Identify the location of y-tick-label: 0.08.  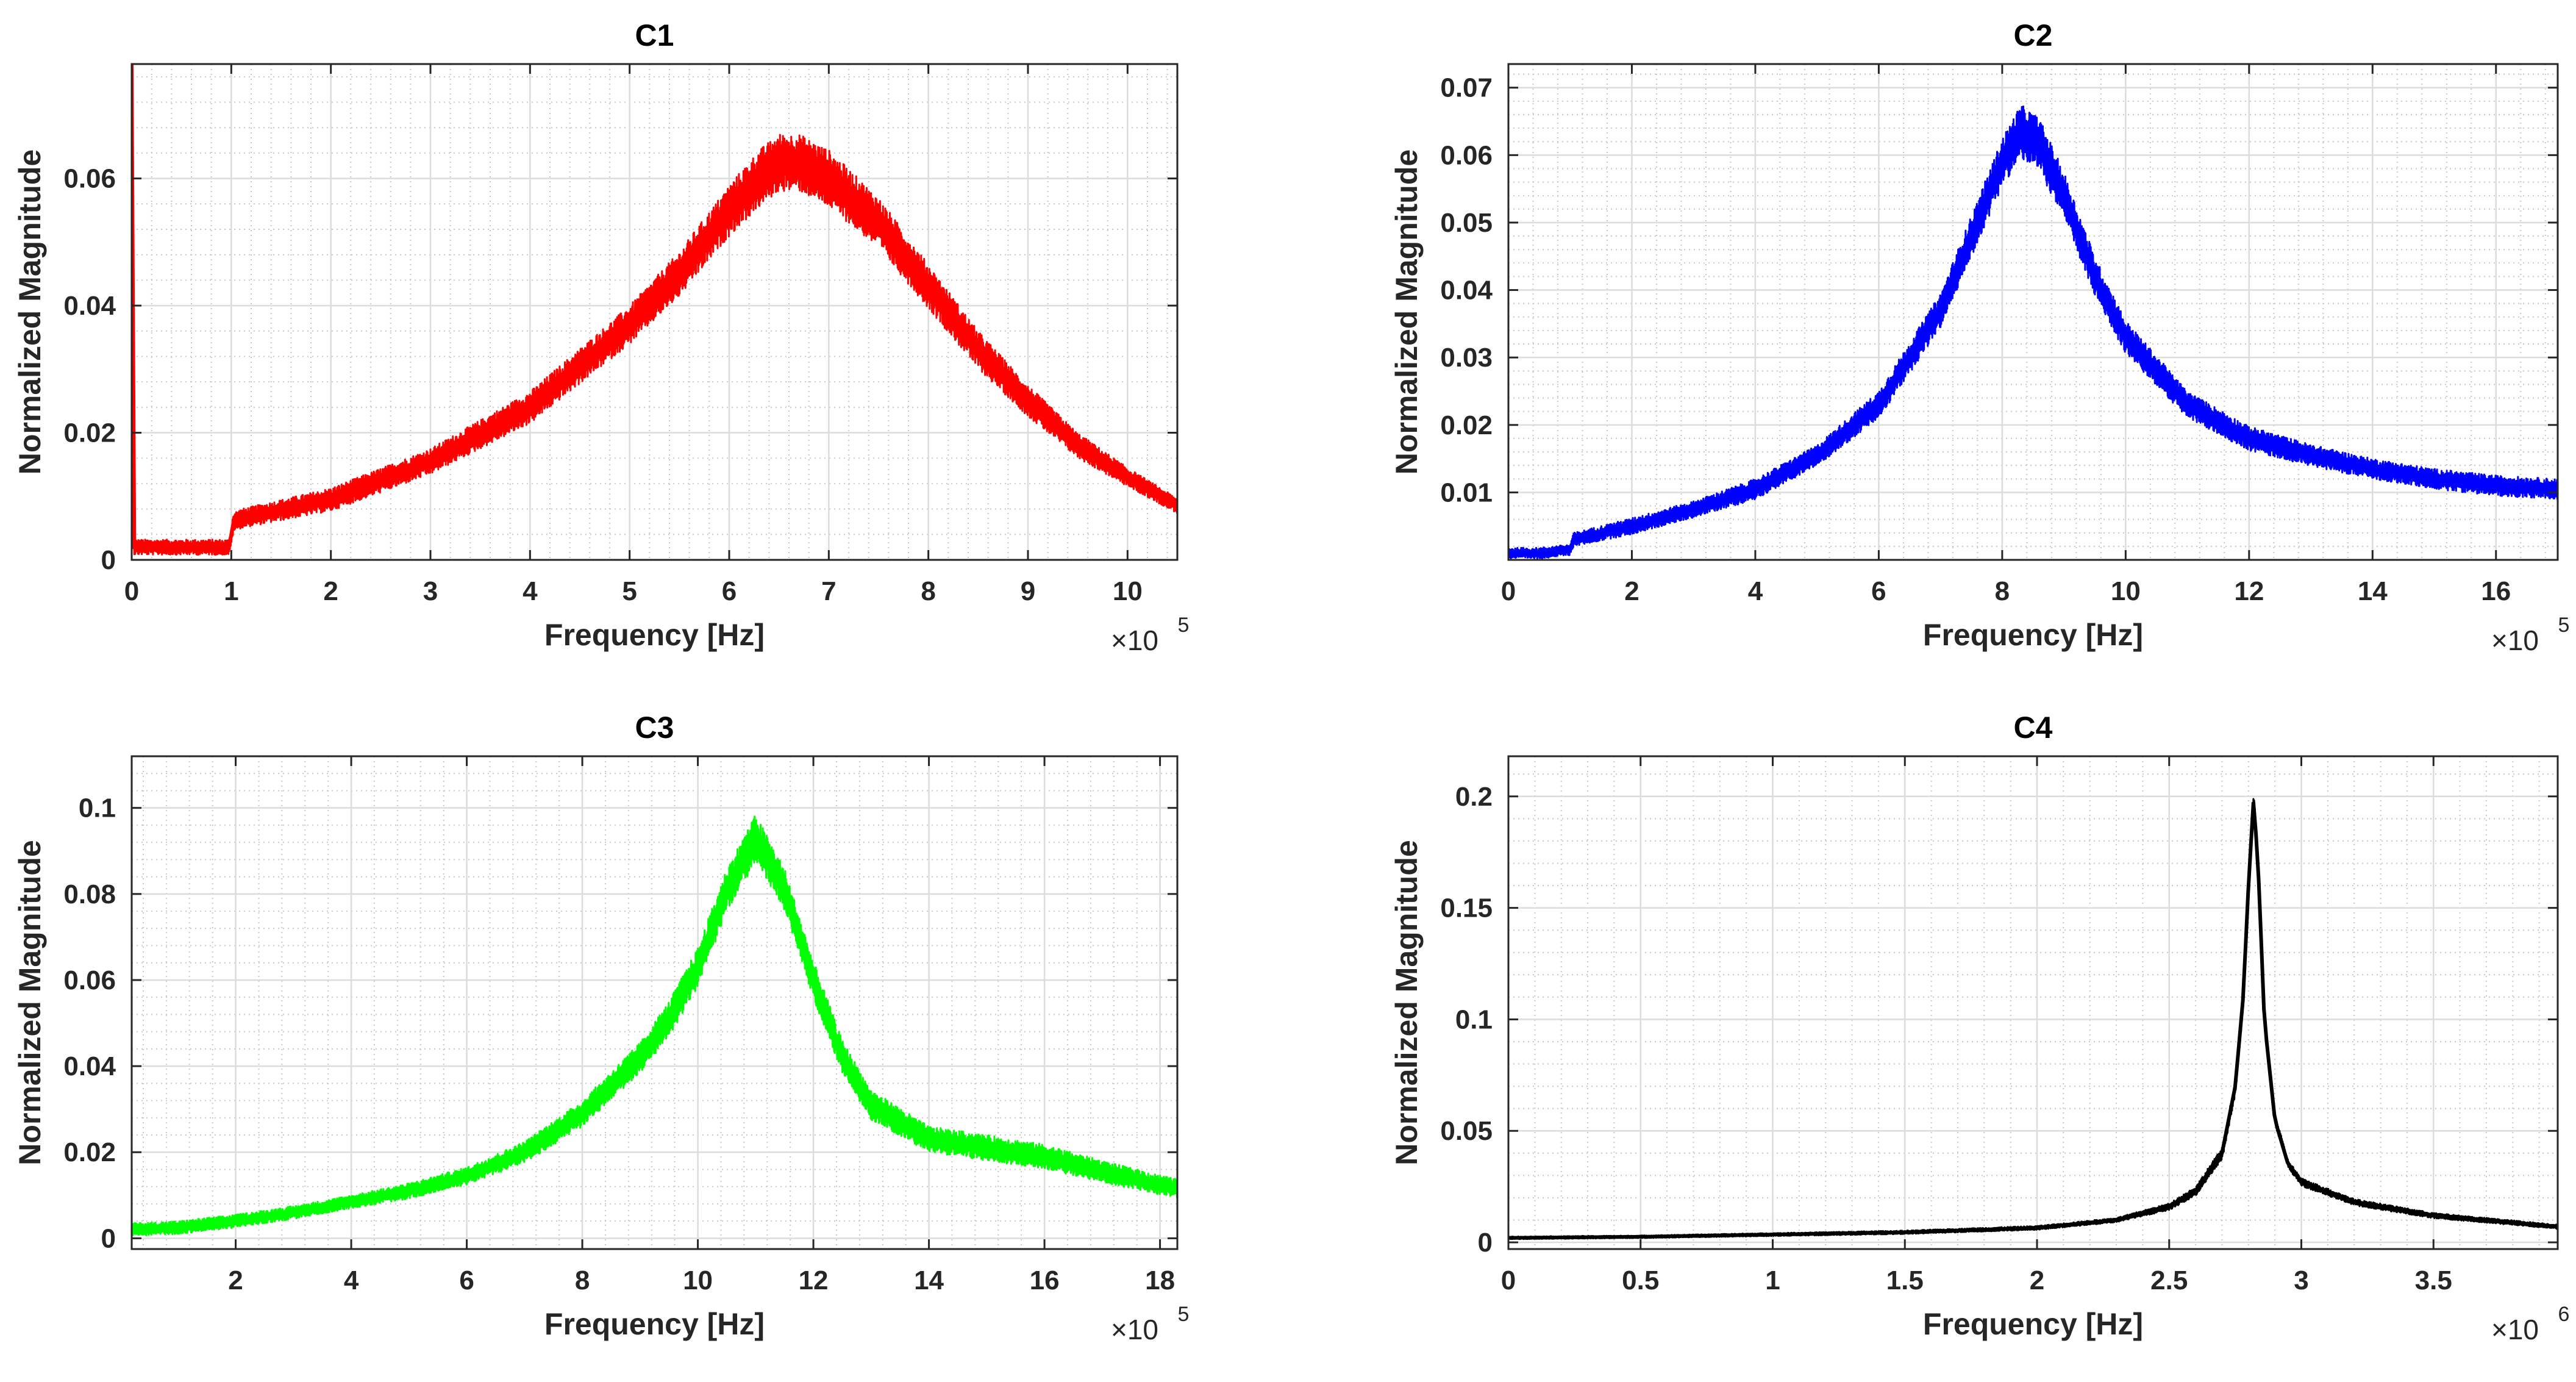
(89, 894).